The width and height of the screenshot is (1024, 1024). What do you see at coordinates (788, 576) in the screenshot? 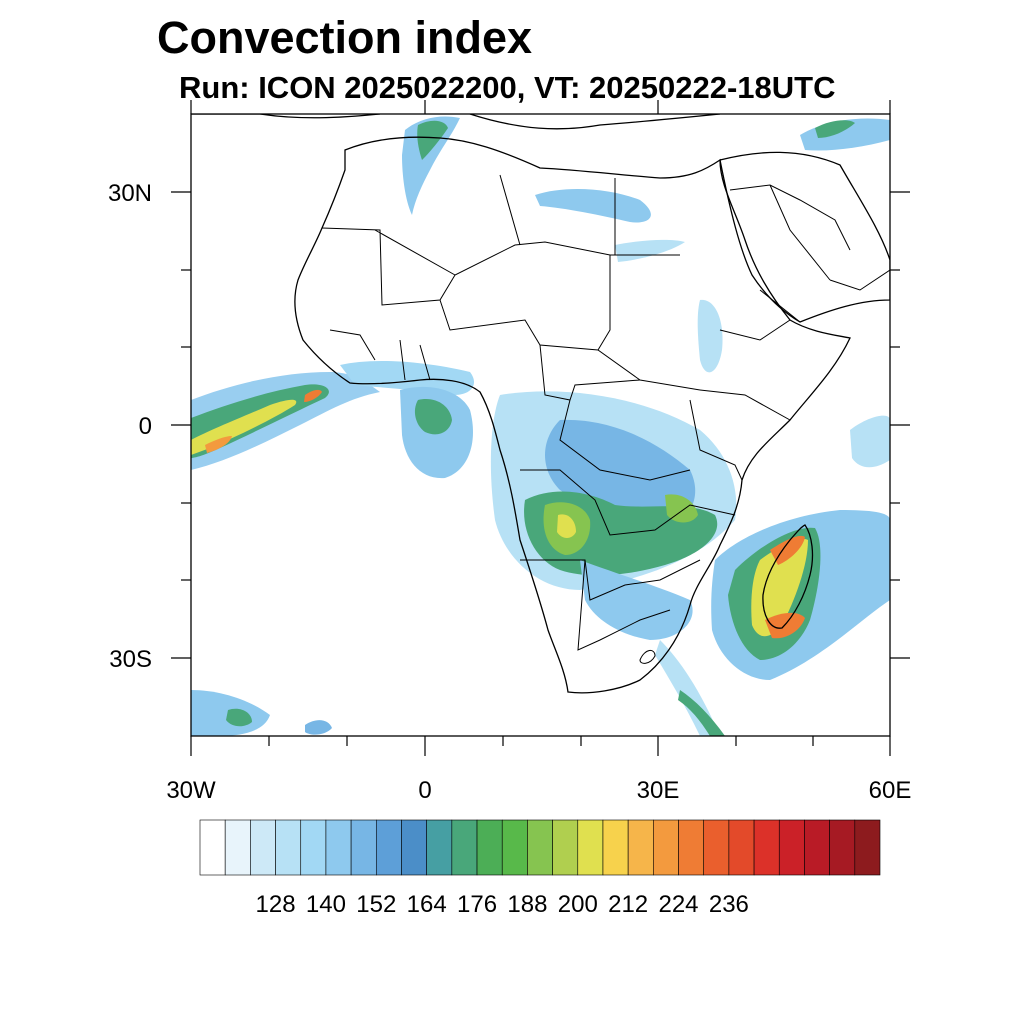
I see `madagascar-coastline` at bounding box center [788, 576].